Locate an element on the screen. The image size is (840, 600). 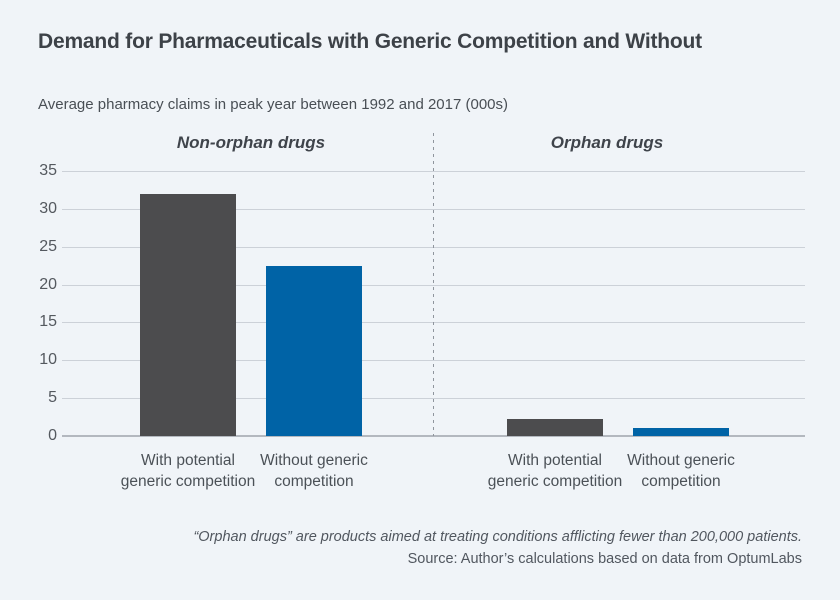
x-axis-baseline is located at coordinates (433, 436).